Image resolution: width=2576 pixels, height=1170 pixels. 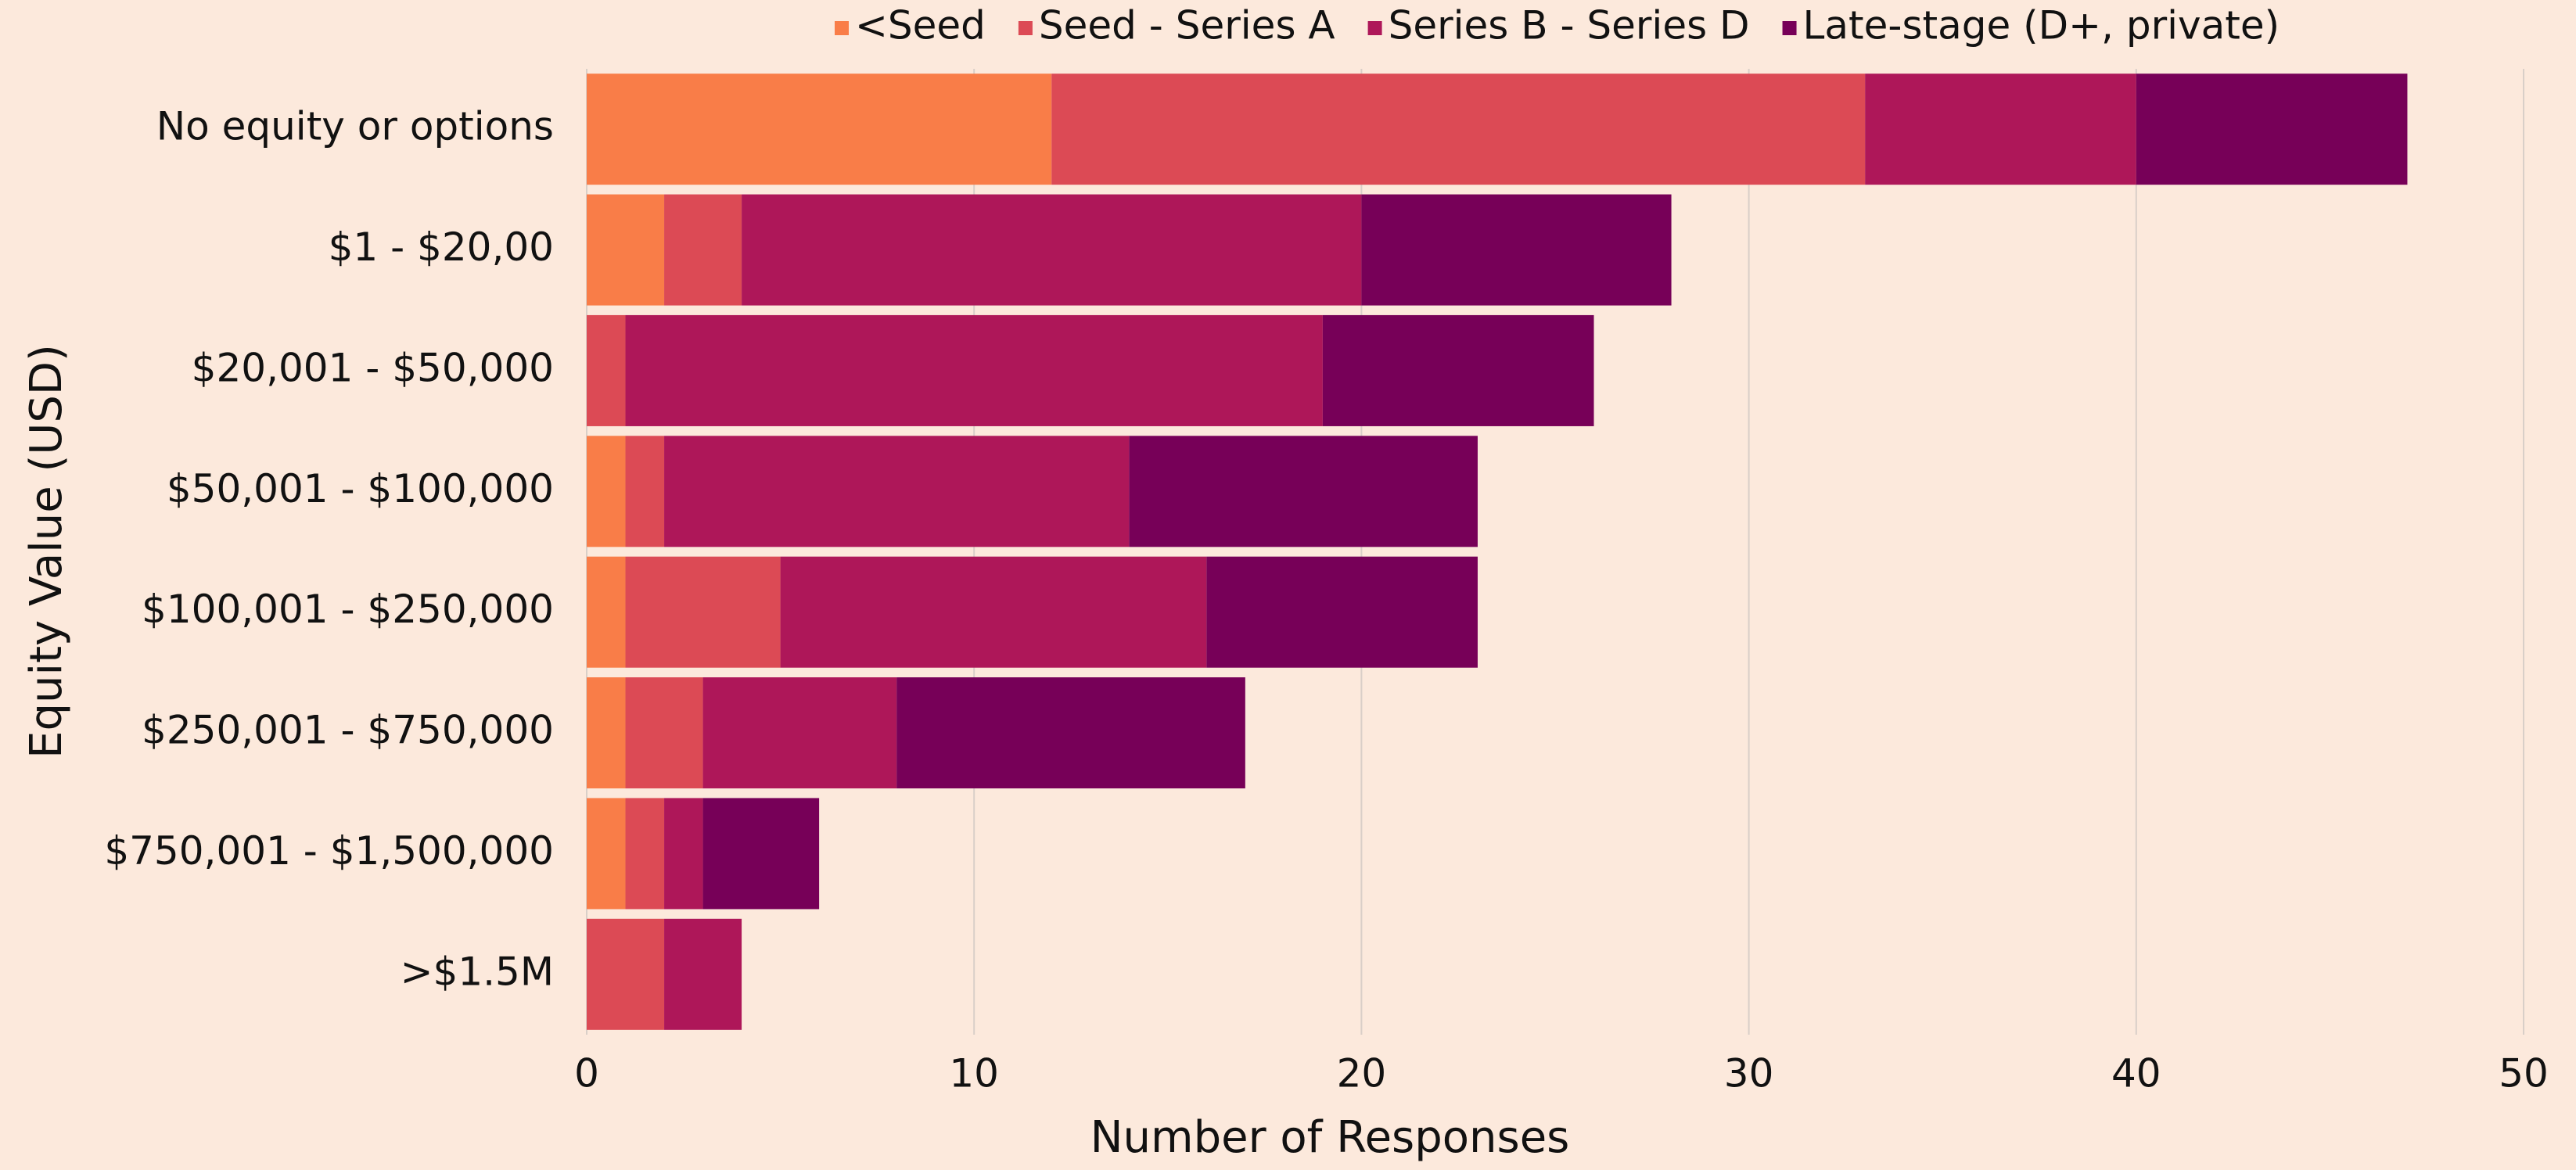 What do you see at coordinates (1330, 1137) in the screenshot?
I see `x-axis-title: Number of Responses` at bounding box center [1330, 1137].